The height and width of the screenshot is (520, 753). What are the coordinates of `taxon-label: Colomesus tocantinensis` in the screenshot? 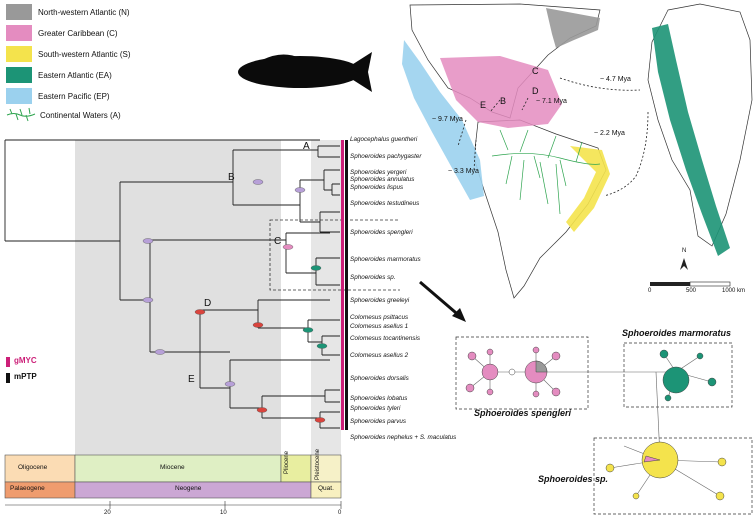 It's located at (385, 338).